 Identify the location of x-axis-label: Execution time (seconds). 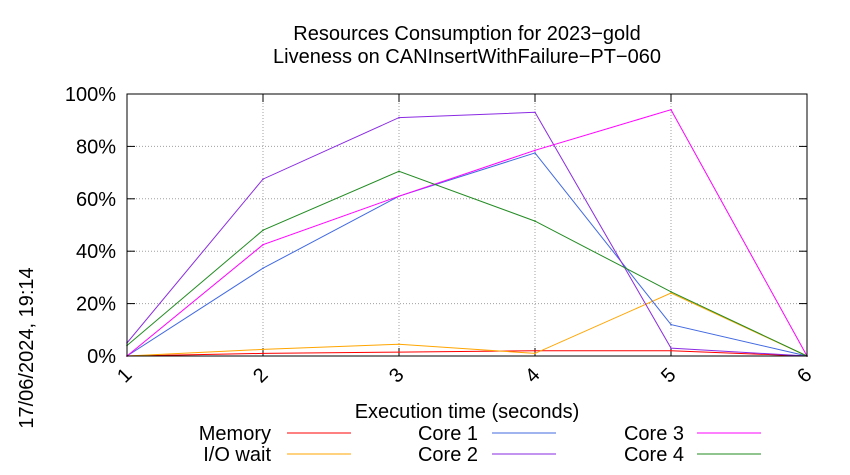
(467, 412).